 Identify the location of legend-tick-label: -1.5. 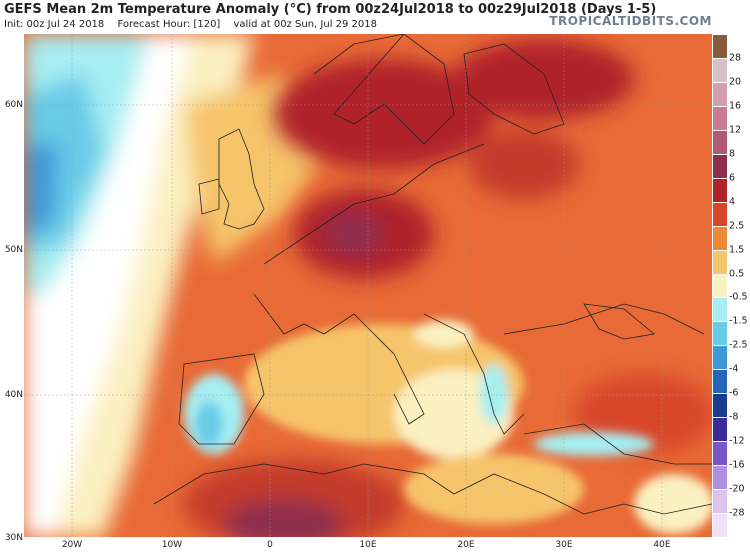
(738, 321).